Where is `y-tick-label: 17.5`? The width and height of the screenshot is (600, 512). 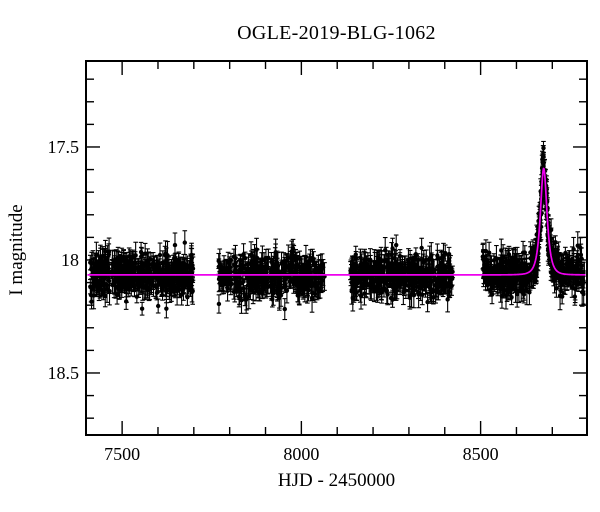 y-tick-label: 17.5 is located at coordinates (63, 146).